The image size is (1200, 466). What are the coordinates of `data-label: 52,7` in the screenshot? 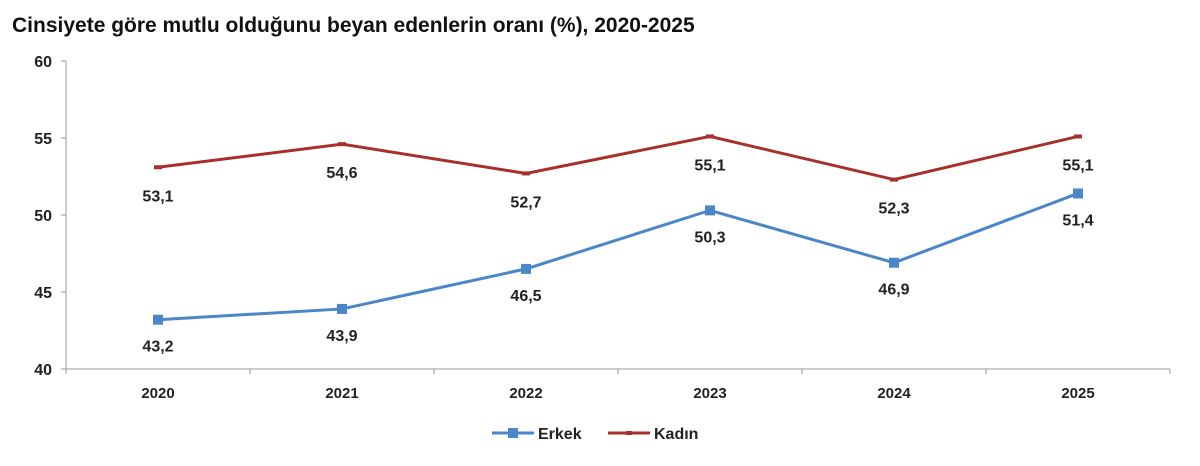 It's located at (525, 202).